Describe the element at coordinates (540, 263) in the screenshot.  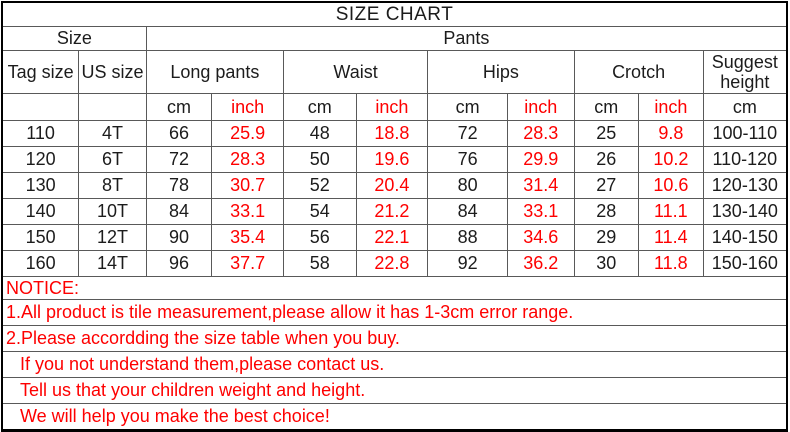
I see `cell-hips-inch: 36.2` at that location.